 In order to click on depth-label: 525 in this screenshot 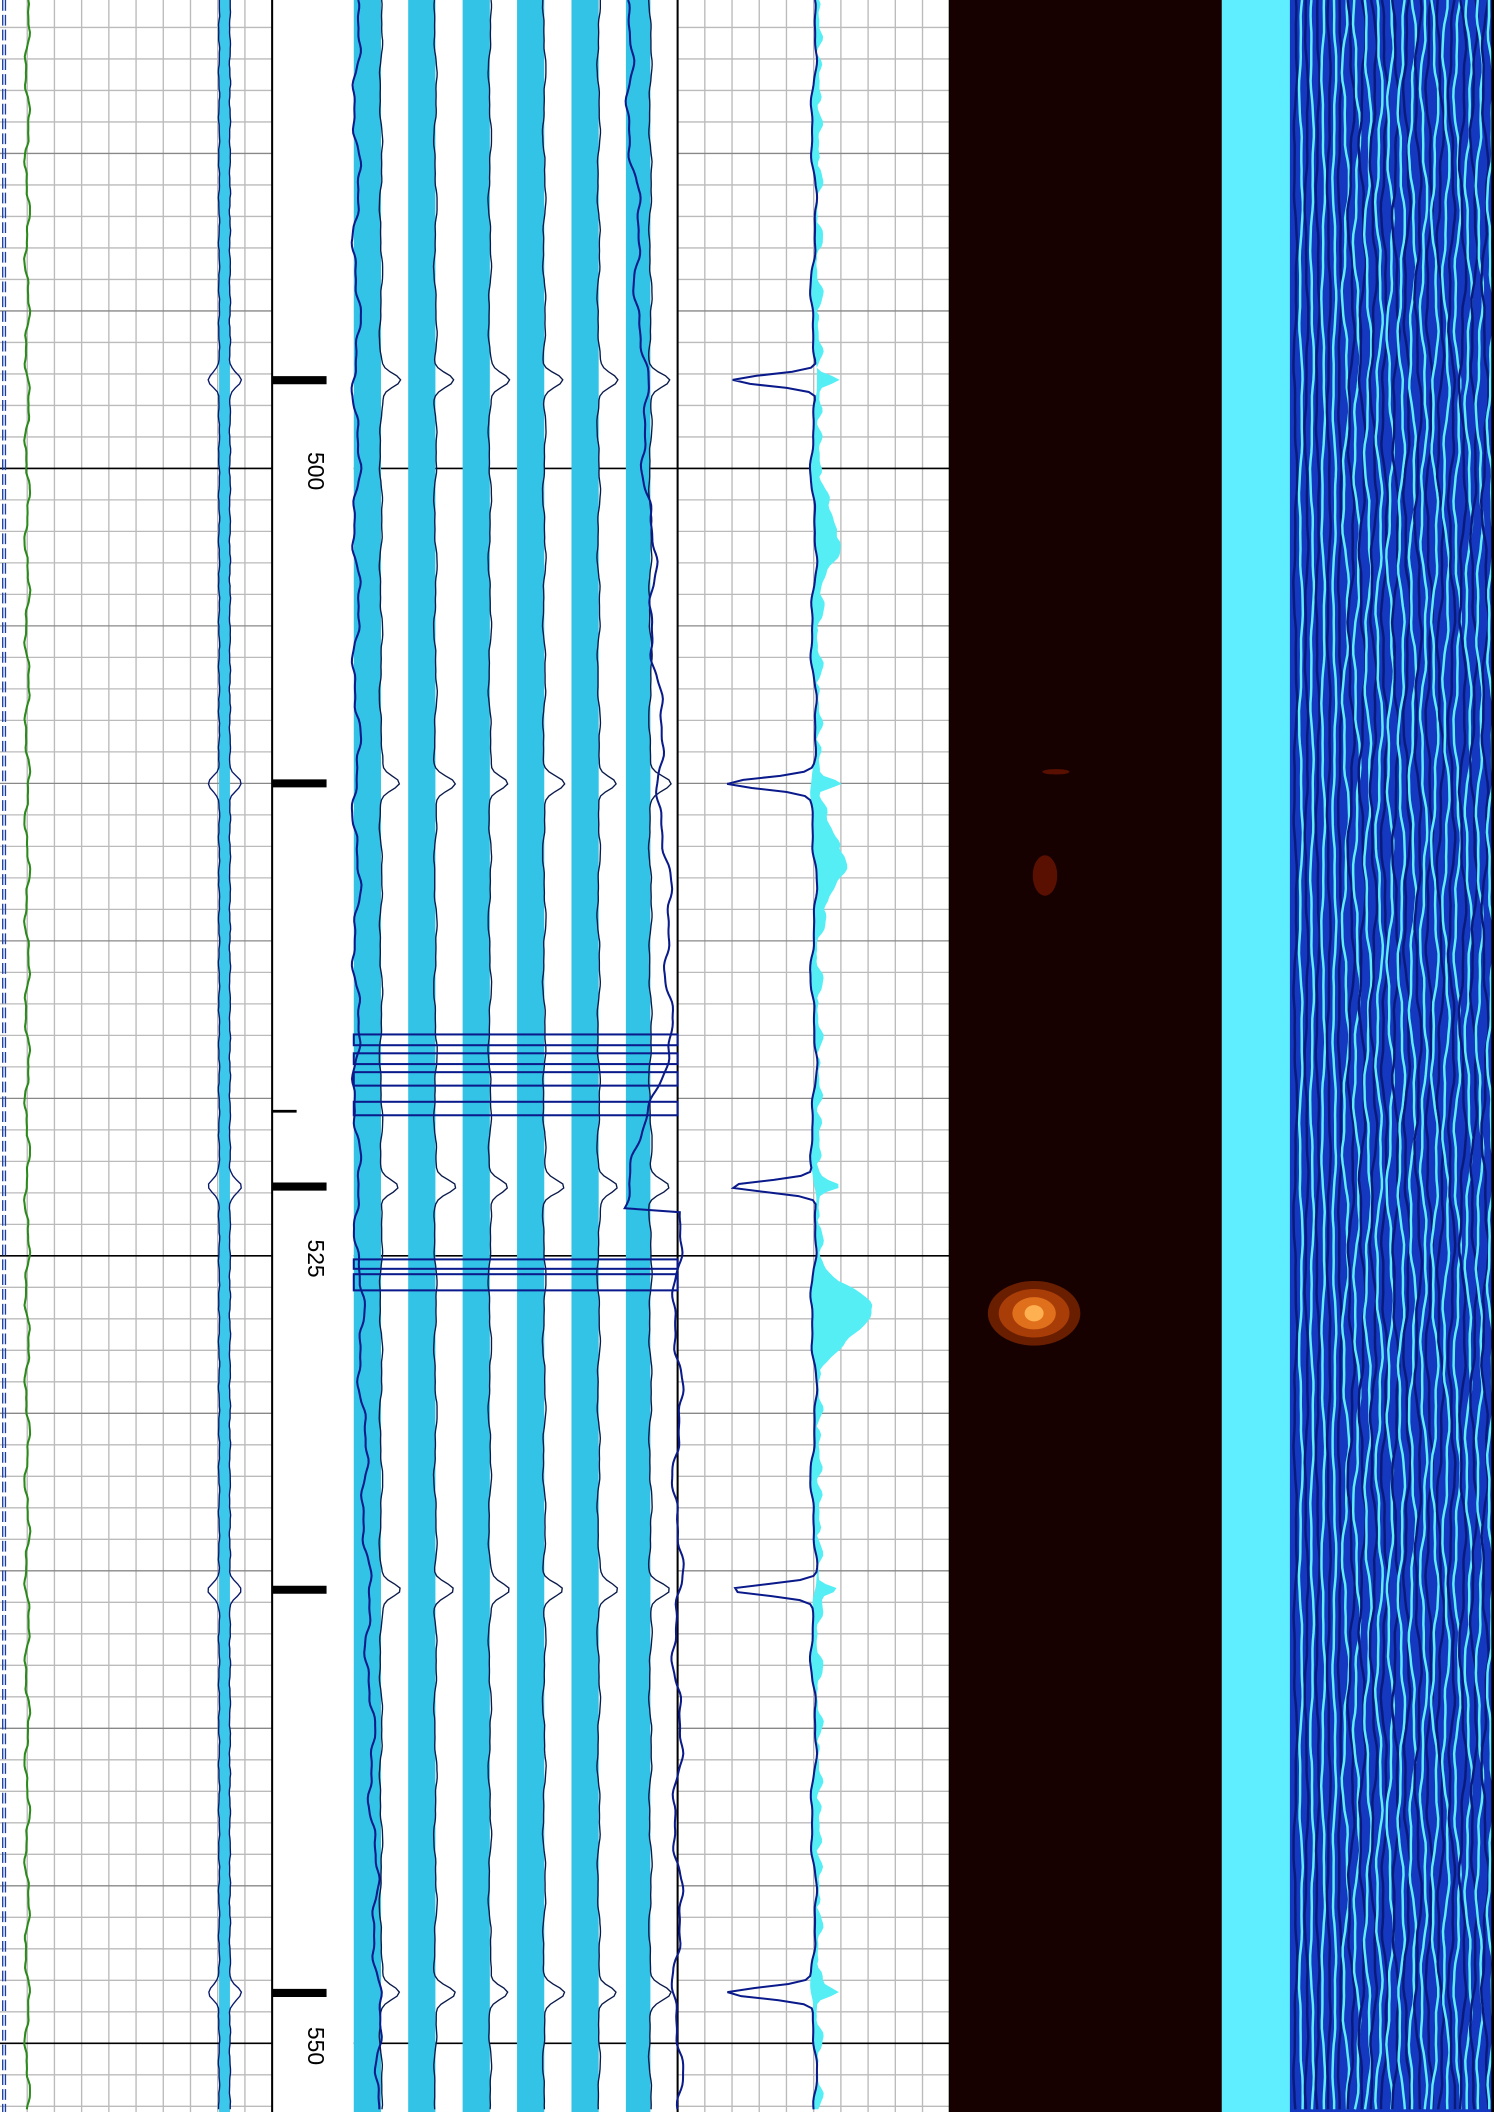, I will do `click(316, 1258)`.